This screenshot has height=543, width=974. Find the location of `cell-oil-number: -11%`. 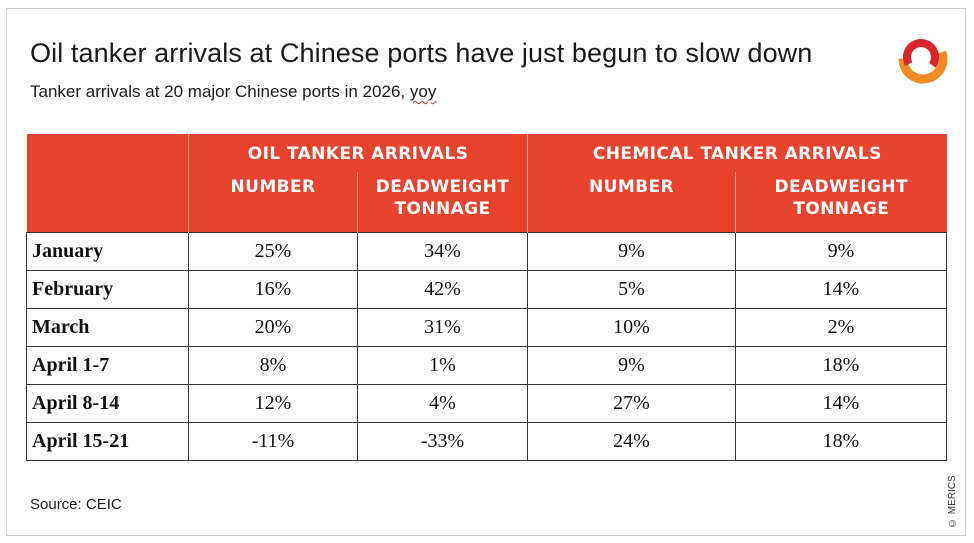

cell-oil-number: -11% is located at coordinates (273, 441).